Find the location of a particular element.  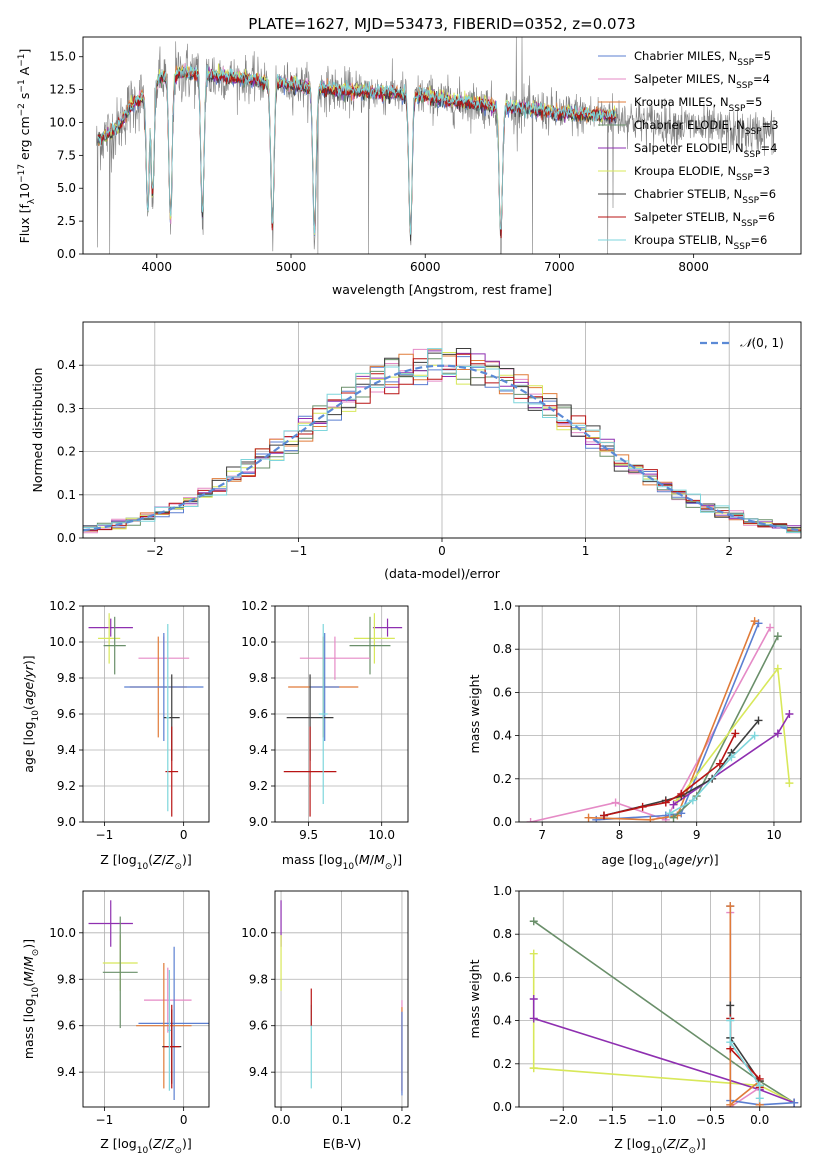

x-tick-label: 8000 is located at coordinates (693, 267).